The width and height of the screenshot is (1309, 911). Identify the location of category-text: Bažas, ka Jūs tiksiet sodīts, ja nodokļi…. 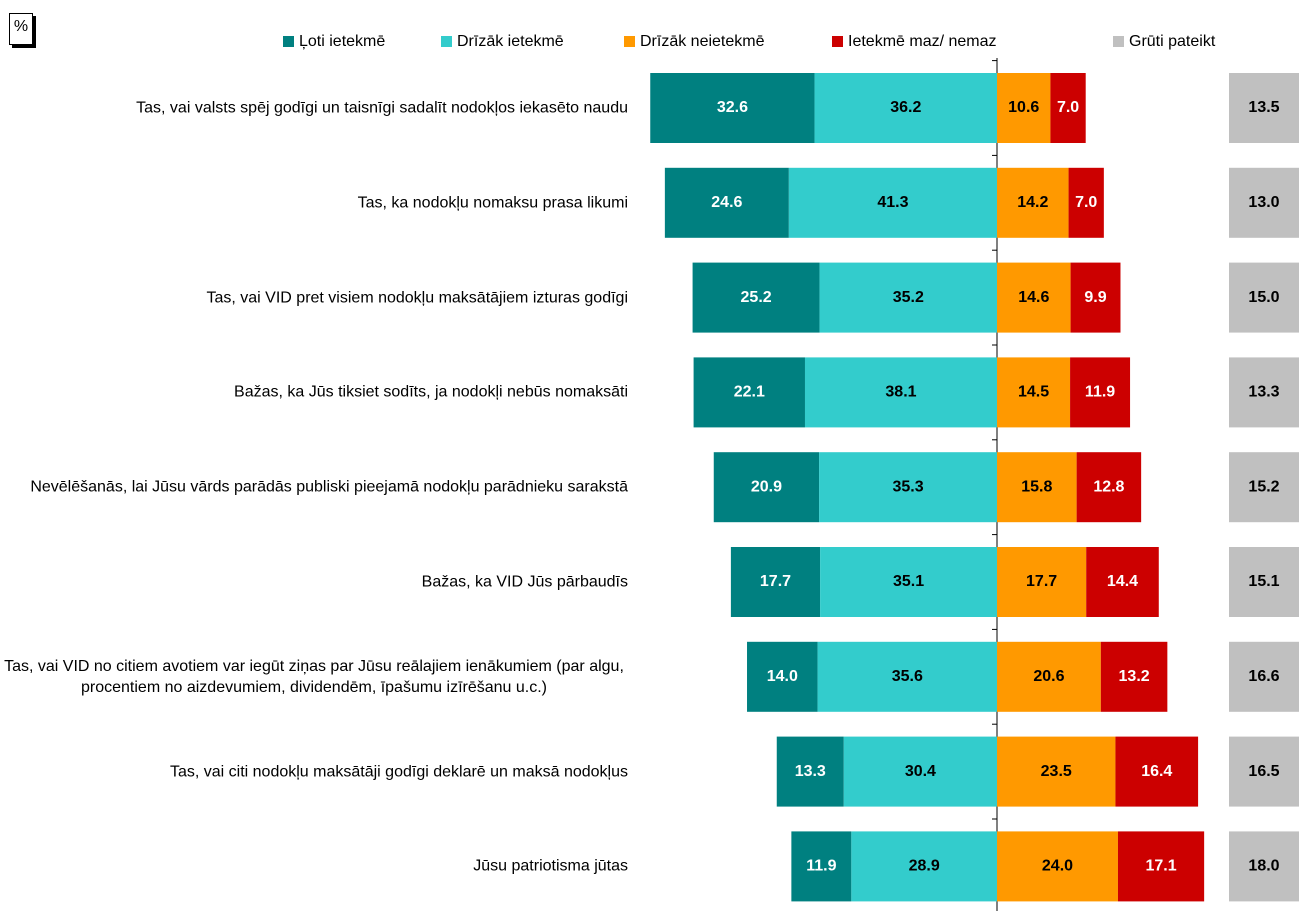
(431, 392).